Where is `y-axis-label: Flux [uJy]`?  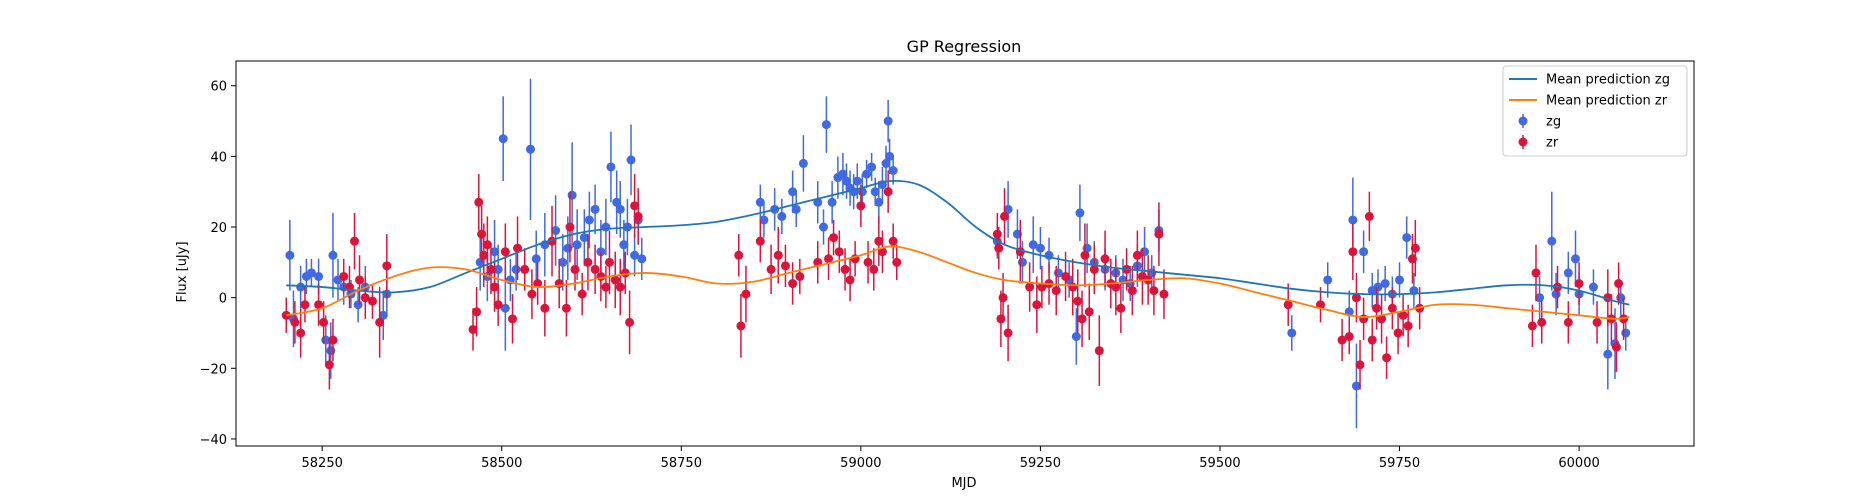 y-axis-label: Flux [uJy] is located at coordinates (182, 271).